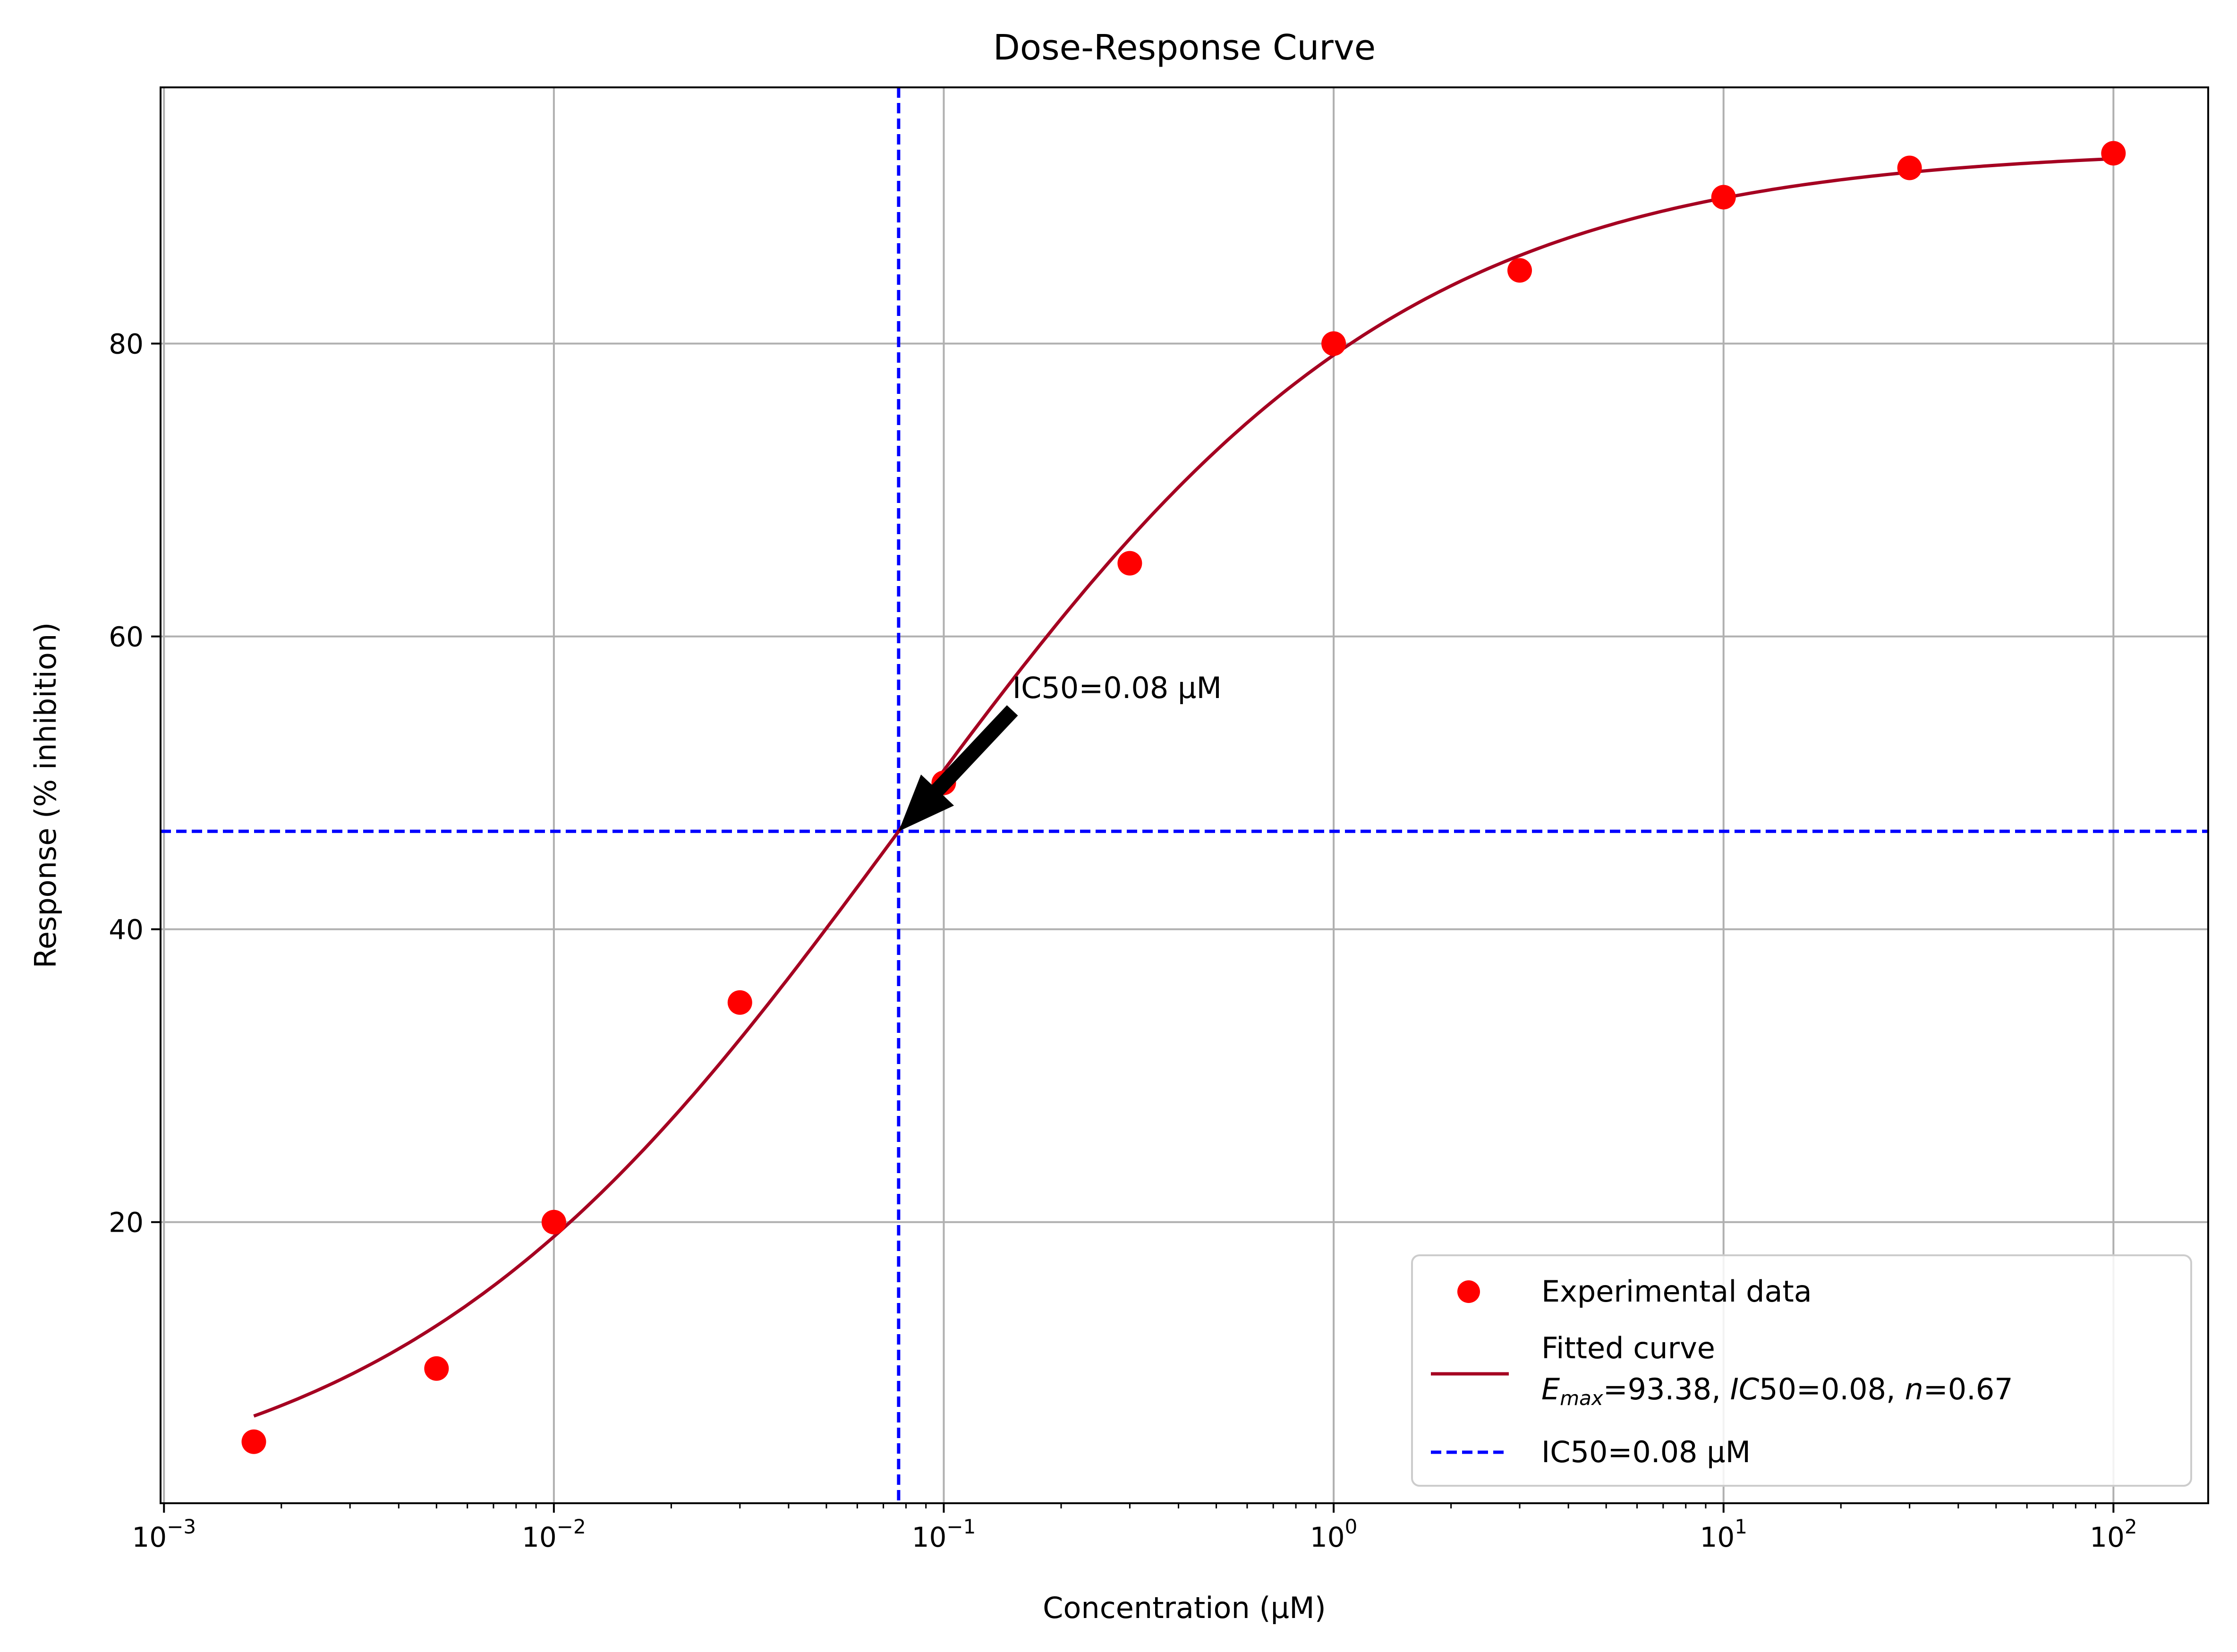 The image size is (2237, 1652). I want to click on x-tick-label-3: 10⁰, so click(1334, 1534).